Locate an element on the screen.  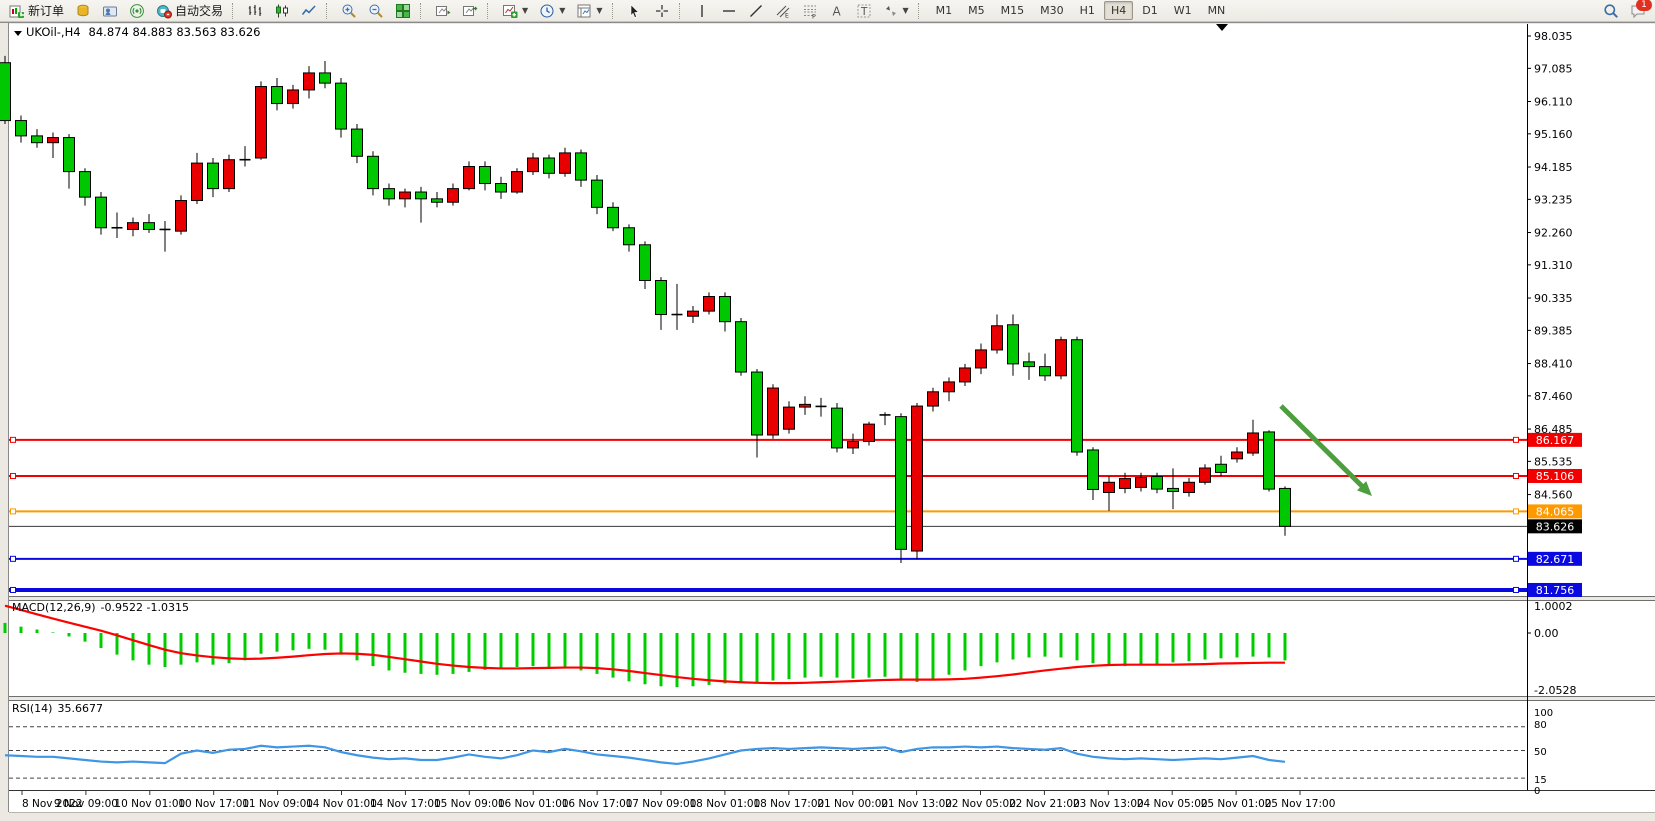
timeframe-h1-button: H1 is located at coordinates (1087, 10).